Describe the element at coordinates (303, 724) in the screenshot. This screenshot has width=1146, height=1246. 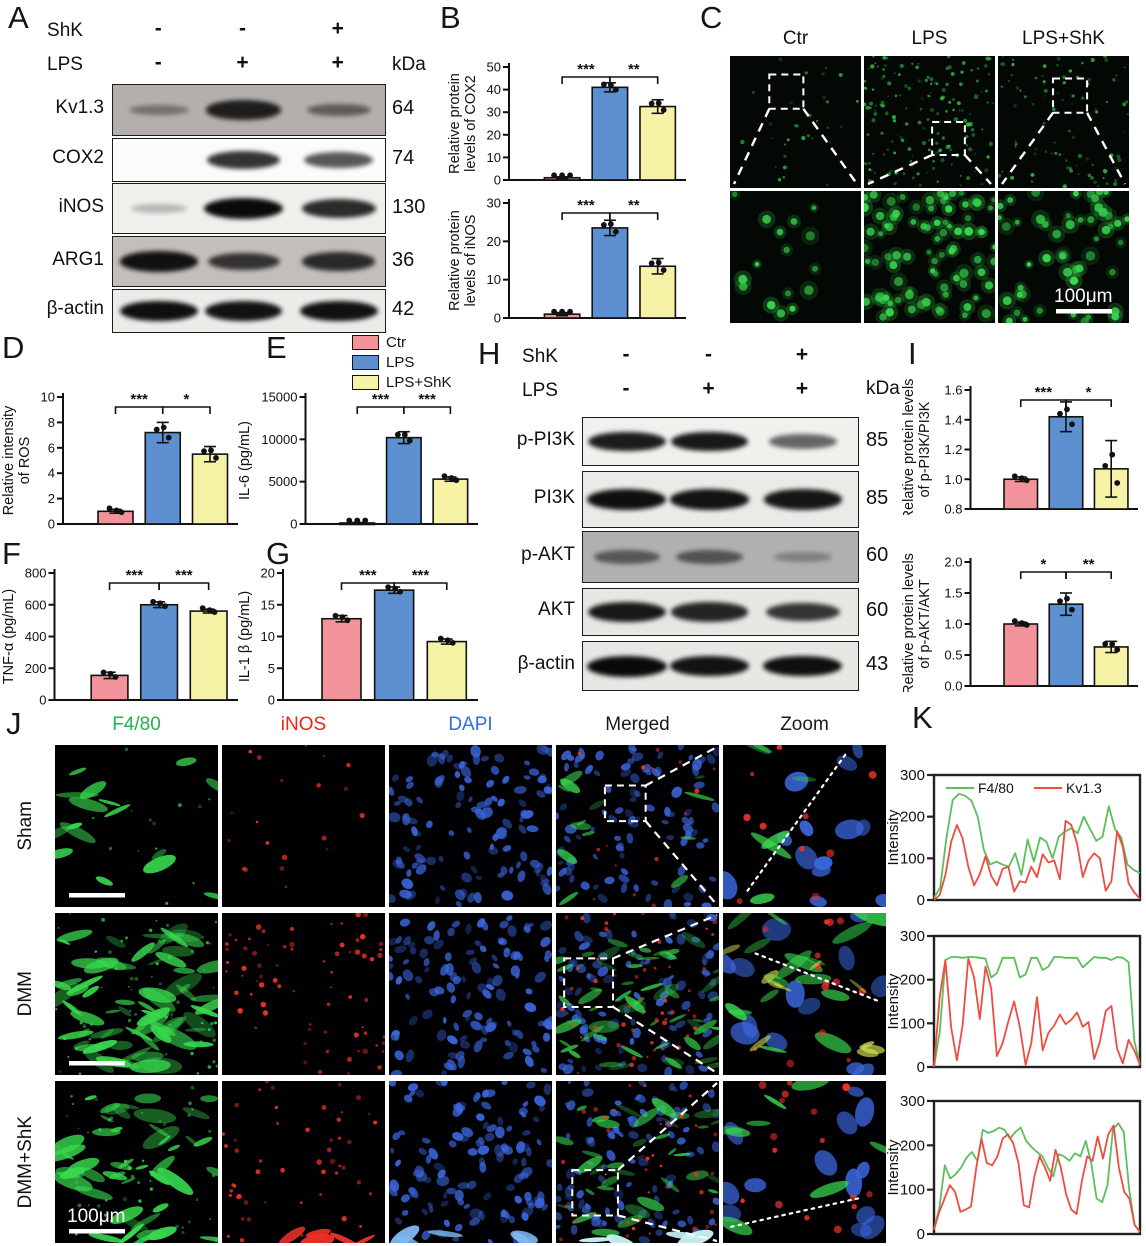
I see `j-col-header: iNOS` at that location.